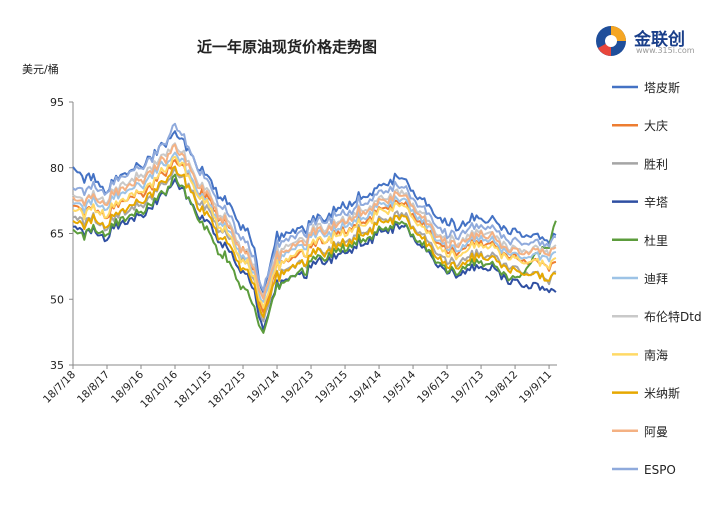  I want to click on legend-label: 大庆, so click(656, 126).